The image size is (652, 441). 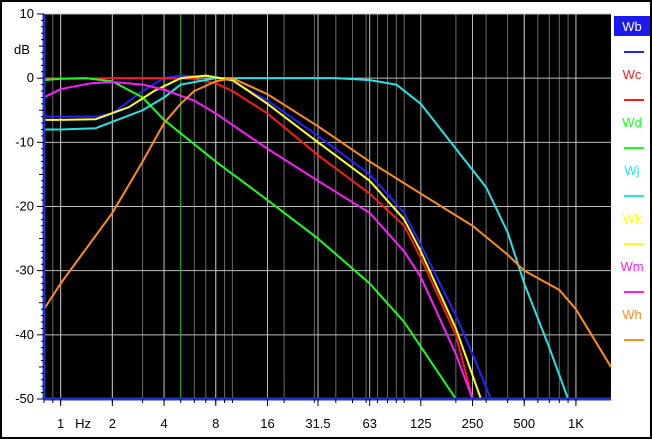 What do you see at coordinates (631, 170) in the screenshot?
I see `legend-label: Wj` at bounding box center [631, 170].